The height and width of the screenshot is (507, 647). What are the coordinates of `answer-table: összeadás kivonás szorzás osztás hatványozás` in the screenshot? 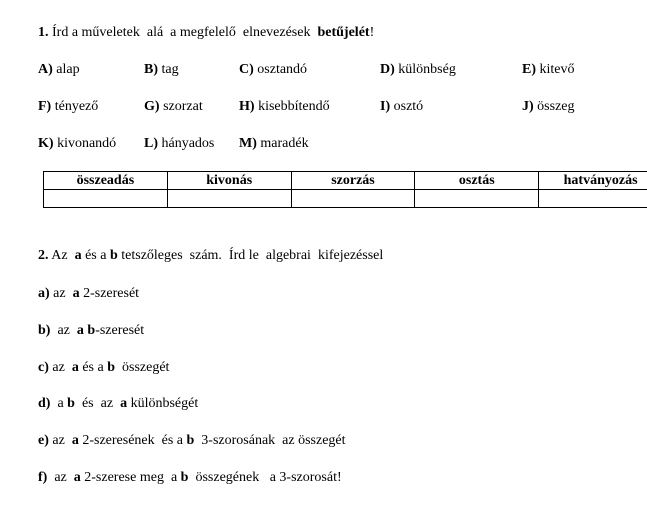 It's located at (345, 189).